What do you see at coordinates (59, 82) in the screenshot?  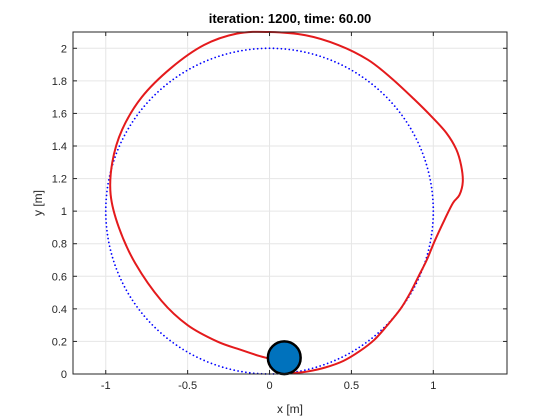 I see `y-tick-label: 1.8` at bounding box center [59, 82].